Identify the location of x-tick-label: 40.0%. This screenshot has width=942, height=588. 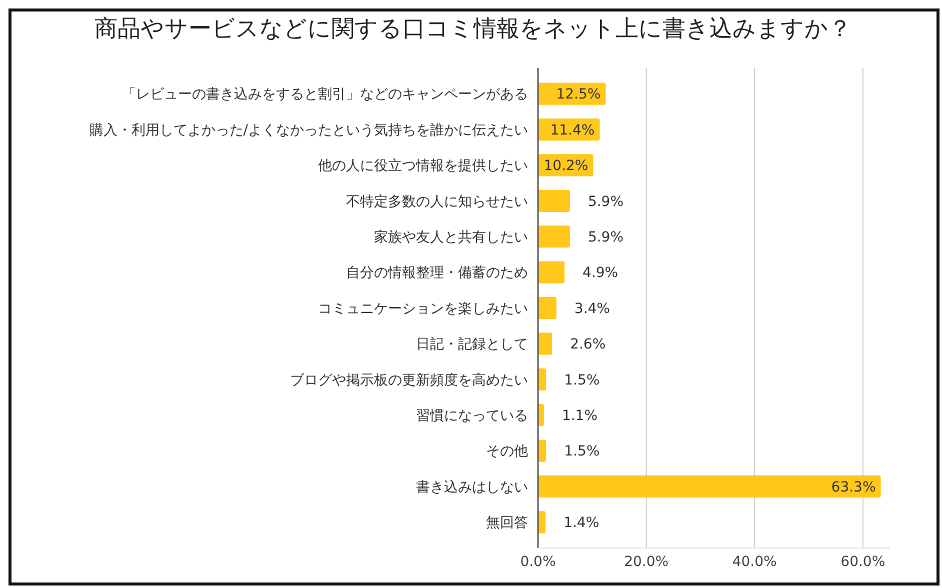
(754, 562).